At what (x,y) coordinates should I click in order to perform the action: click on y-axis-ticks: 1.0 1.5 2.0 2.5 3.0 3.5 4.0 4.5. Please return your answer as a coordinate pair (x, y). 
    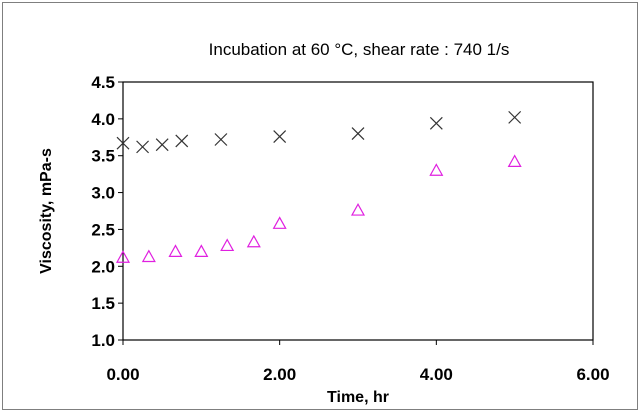
    Looking at the image, I should click on (107, 211).